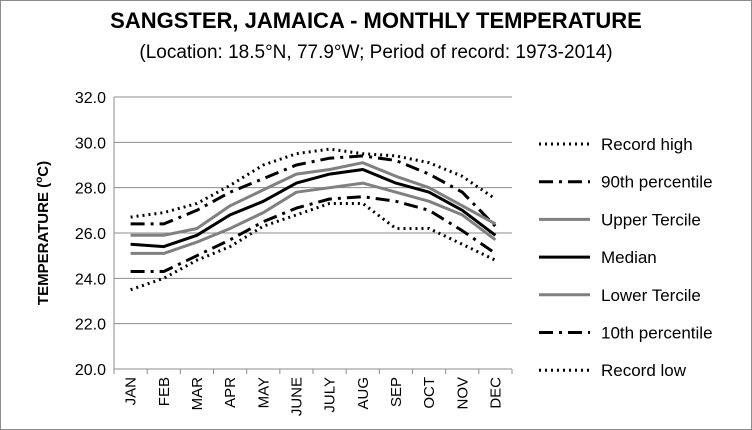 This screenshot has height=430, width=752. Describe the element at coordinates (657, 333) in the screenshot. I see `legend-label: 10th percentile` at that location.